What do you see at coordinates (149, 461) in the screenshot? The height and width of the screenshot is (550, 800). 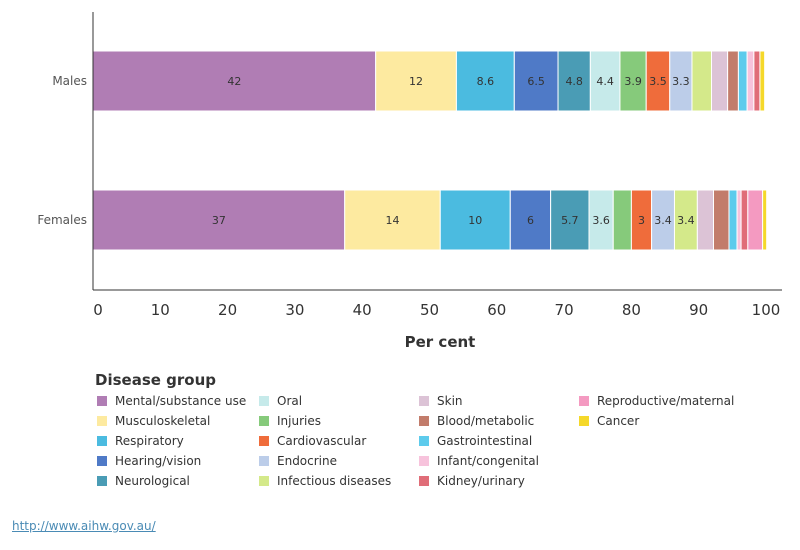 I see `legend-item: Hearing/vision` at bounding box center [149, 461].